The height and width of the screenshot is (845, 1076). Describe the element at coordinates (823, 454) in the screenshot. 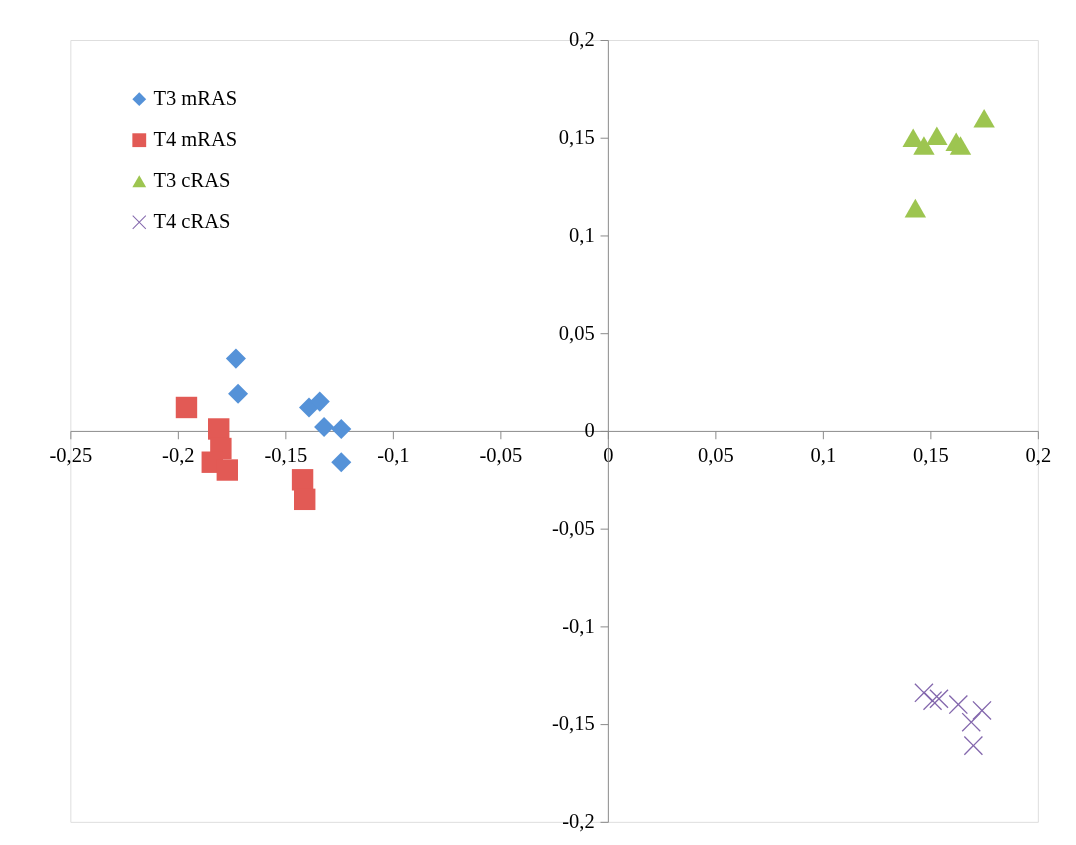

I see `x-tick-label: 0,1` at that location.